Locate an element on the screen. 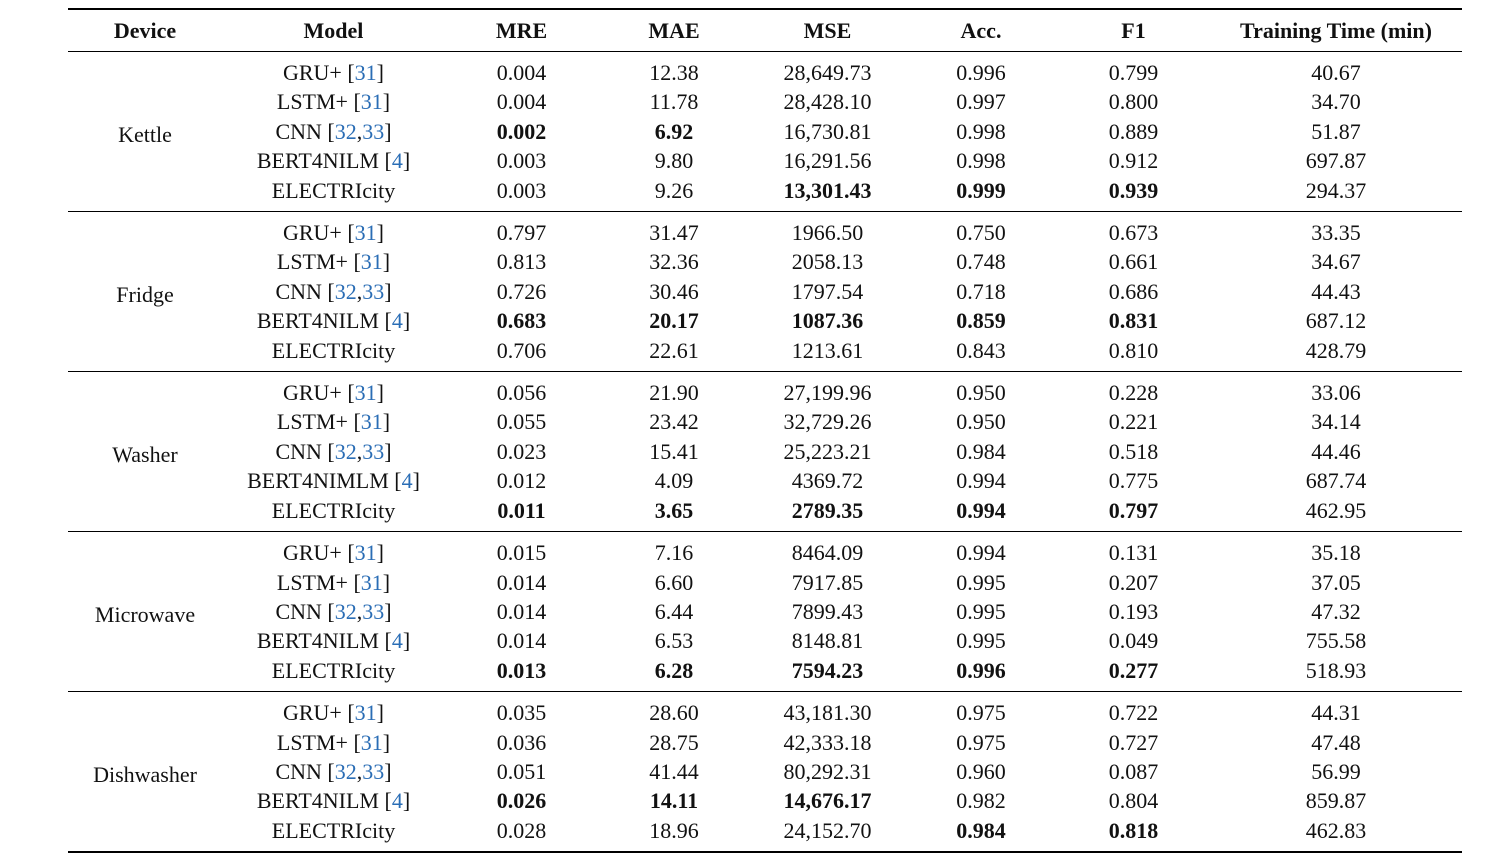 Image resolution: width=1500 pixels, height=860 pixels. metric-cell: 0.013 is located at coordinates (521, 670).